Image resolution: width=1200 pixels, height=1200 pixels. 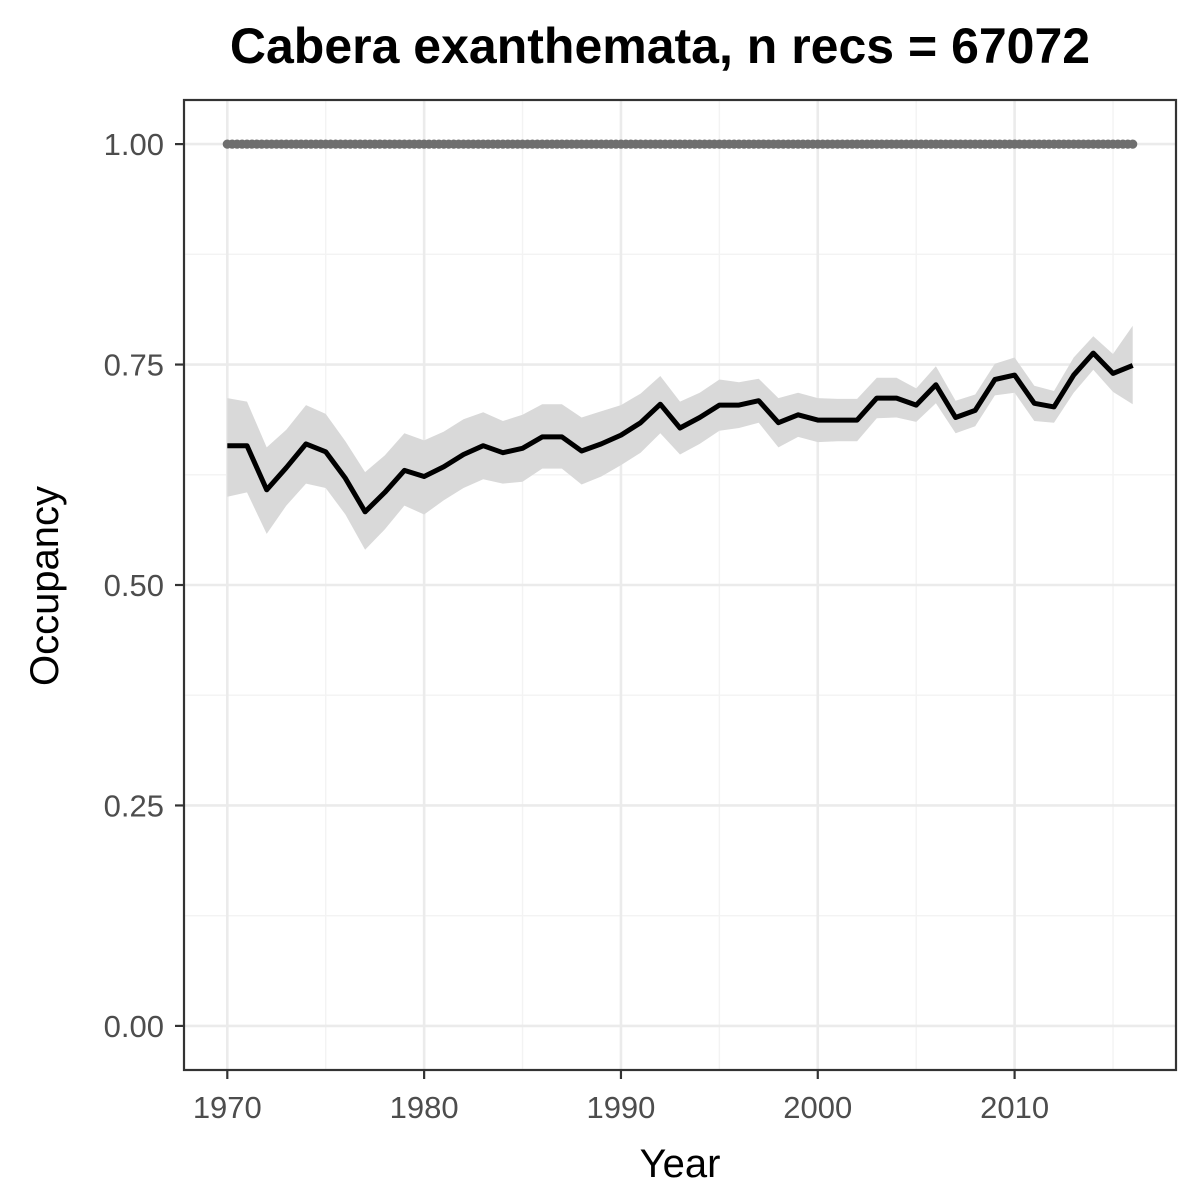 I want to click on occupancy-line, so click(x=680, y=432).